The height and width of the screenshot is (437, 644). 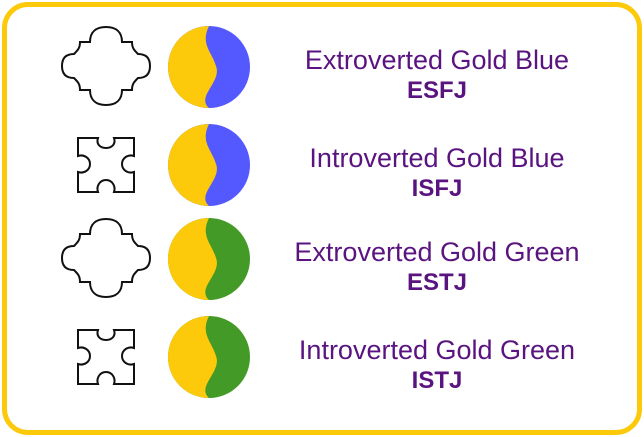 I want to click on row-title: Extroverted Gold Blue, so click(x=437, y=60).